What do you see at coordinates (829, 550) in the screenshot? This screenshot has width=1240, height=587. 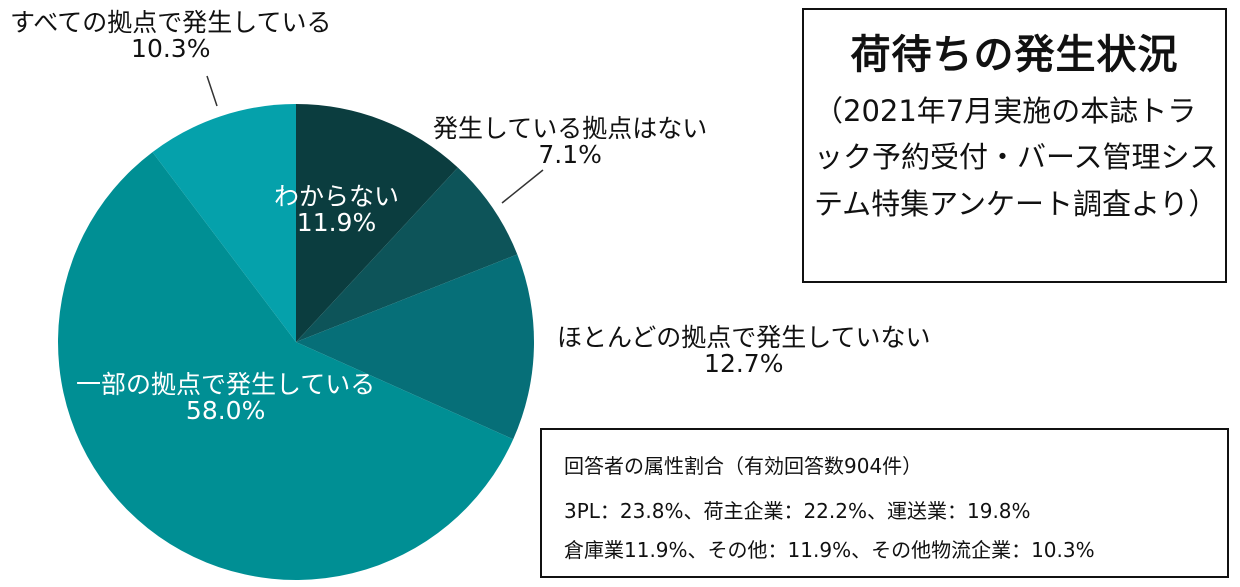 I see `respondent-attributes-line2: 倉庫業11.9%、その他：11.9%、その他物流企業：10.3%` at bounding box center [829, 550].